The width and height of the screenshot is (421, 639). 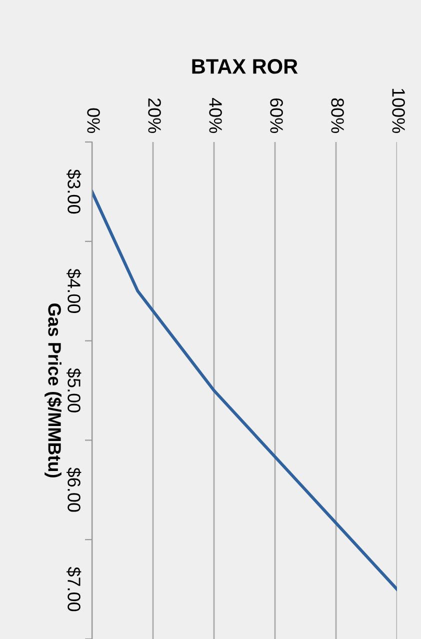 I want to click on y-tick-label: $3.00, so click(x=74, y=191).